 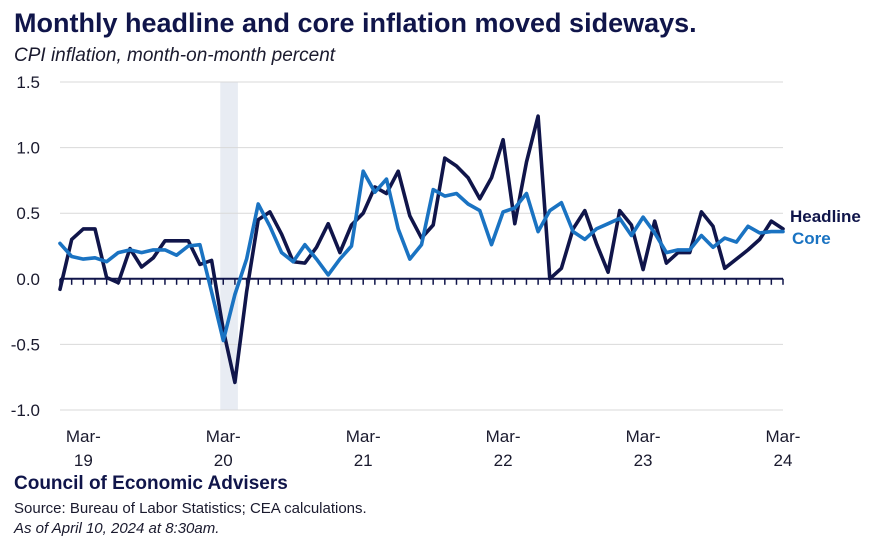 I want to click on x-tick-label-year: 22, so click(x=503, y=460).